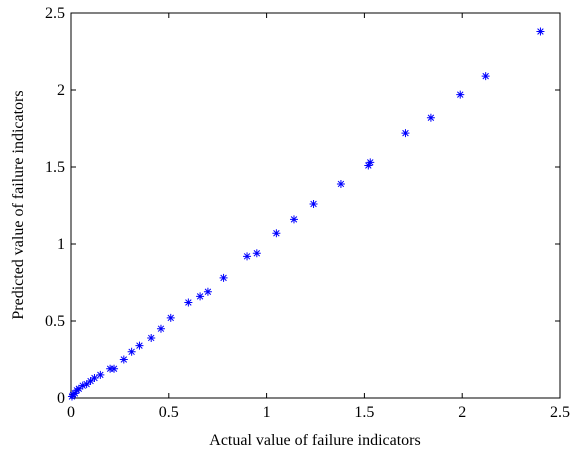 The height and width of the screenshot is (452, 571). Describe the element at coordinates (364, 412) in the screenshot. I see `x-tick-label: 1.5` at that location.